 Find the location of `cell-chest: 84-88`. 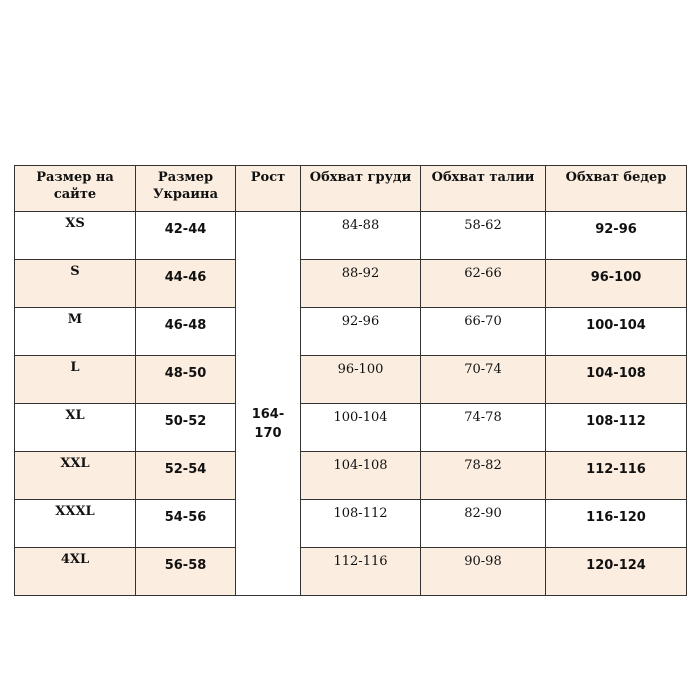

cell-chest: 84-88 is located at coordinates (360, 235).